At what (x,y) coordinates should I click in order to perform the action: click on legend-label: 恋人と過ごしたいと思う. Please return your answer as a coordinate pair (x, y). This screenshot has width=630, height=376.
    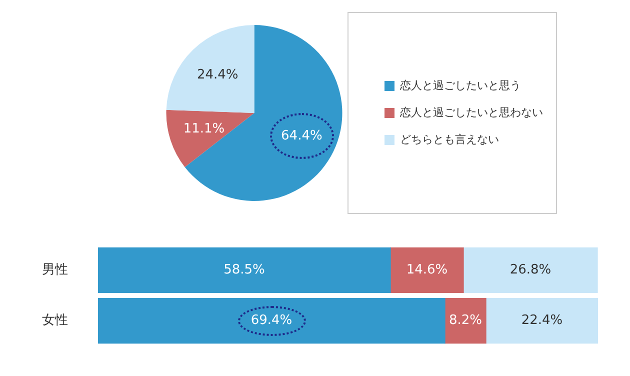
    Looking at the image, I should click on (460, 85).